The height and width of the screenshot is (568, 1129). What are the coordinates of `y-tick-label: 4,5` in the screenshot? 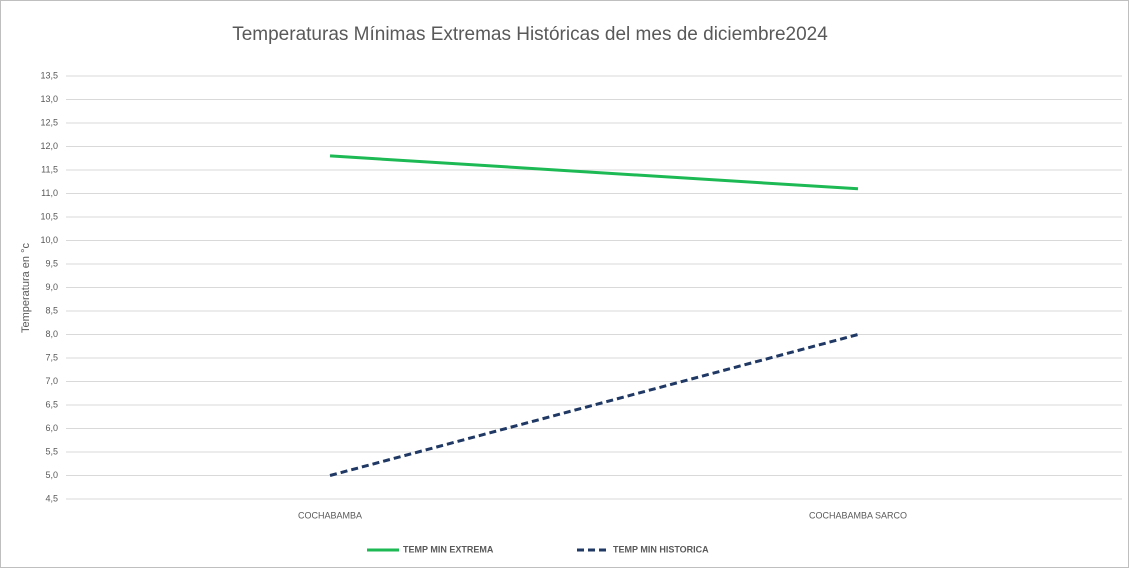 It's located at (51, 498).